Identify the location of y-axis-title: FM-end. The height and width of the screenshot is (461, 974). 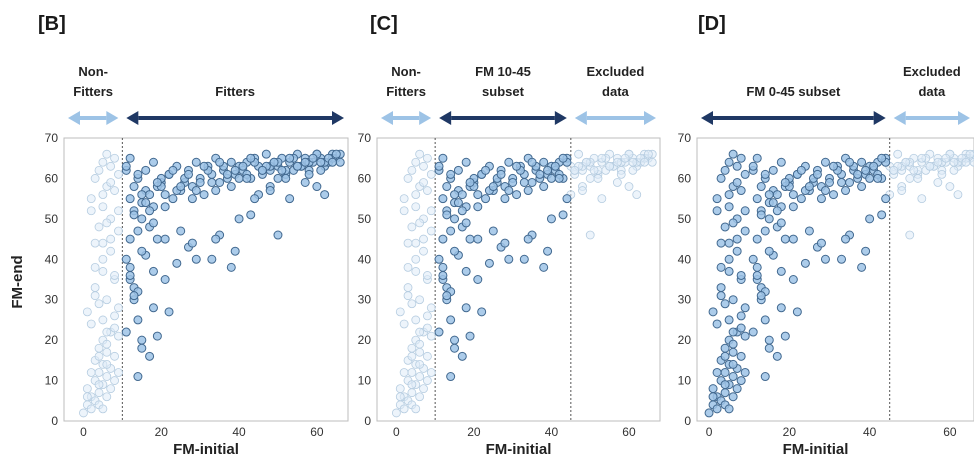
(17, 281).